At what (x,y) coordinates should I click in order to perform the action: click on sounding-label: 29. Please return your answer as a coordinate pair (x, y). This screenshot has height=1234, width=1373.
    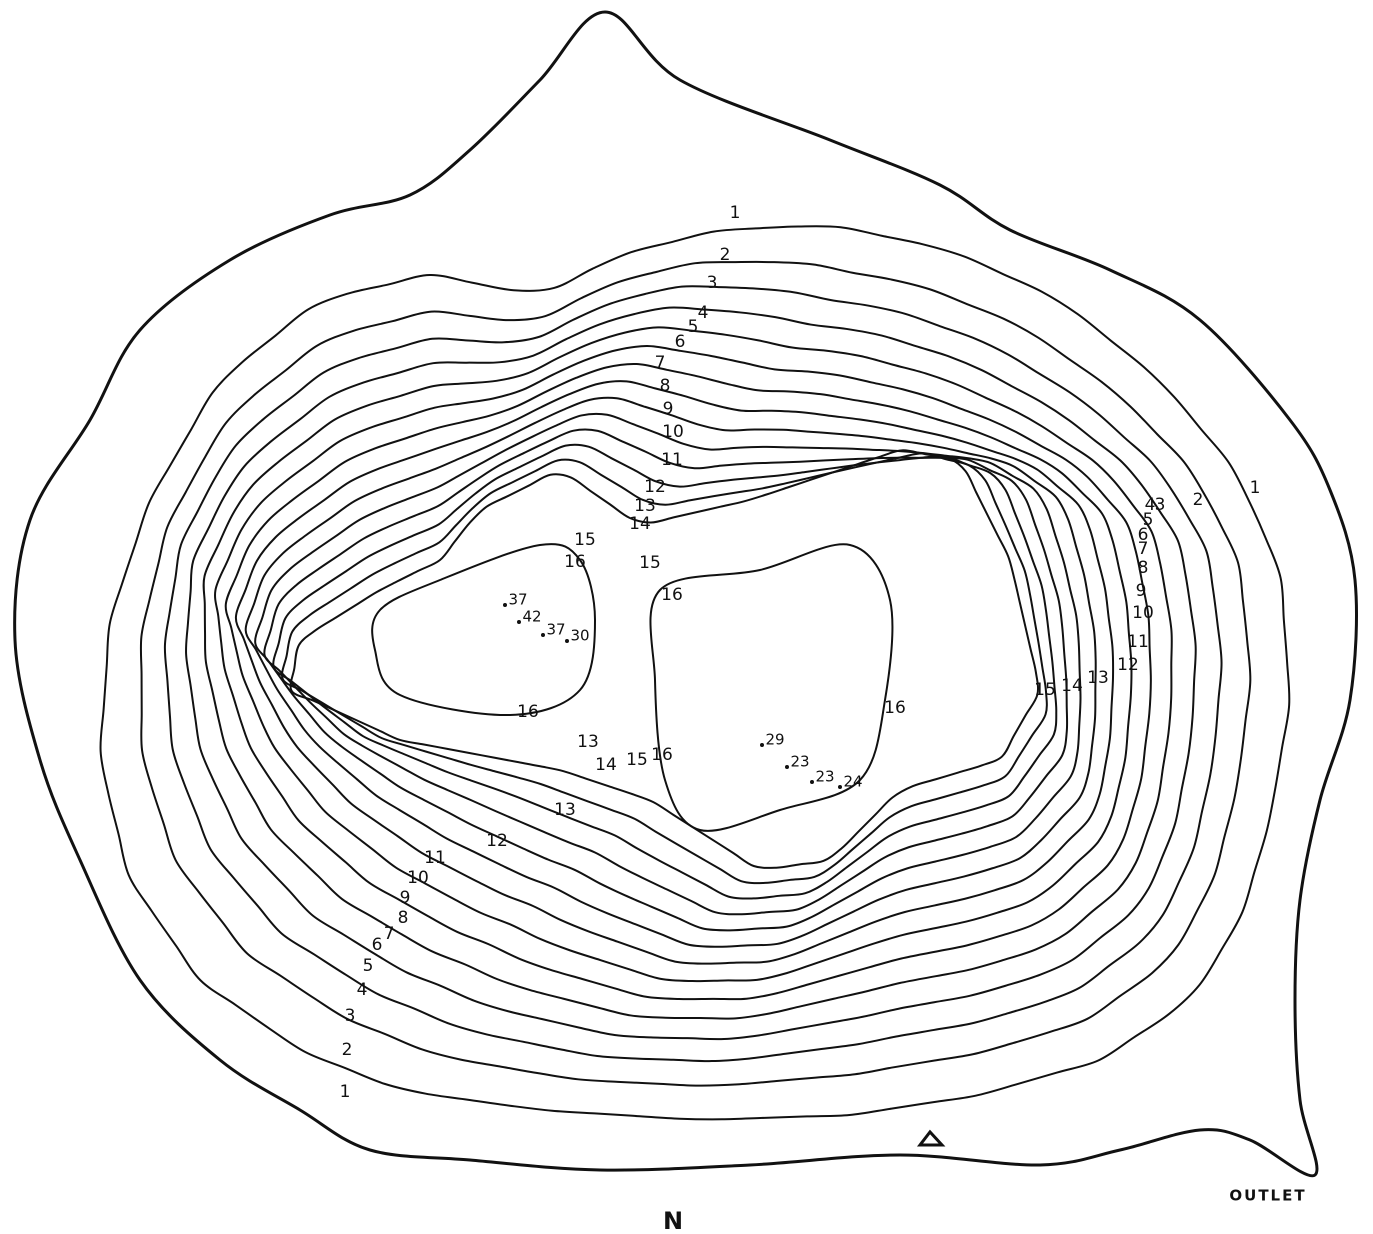
    Looking at the image, I should click on (774, 740).